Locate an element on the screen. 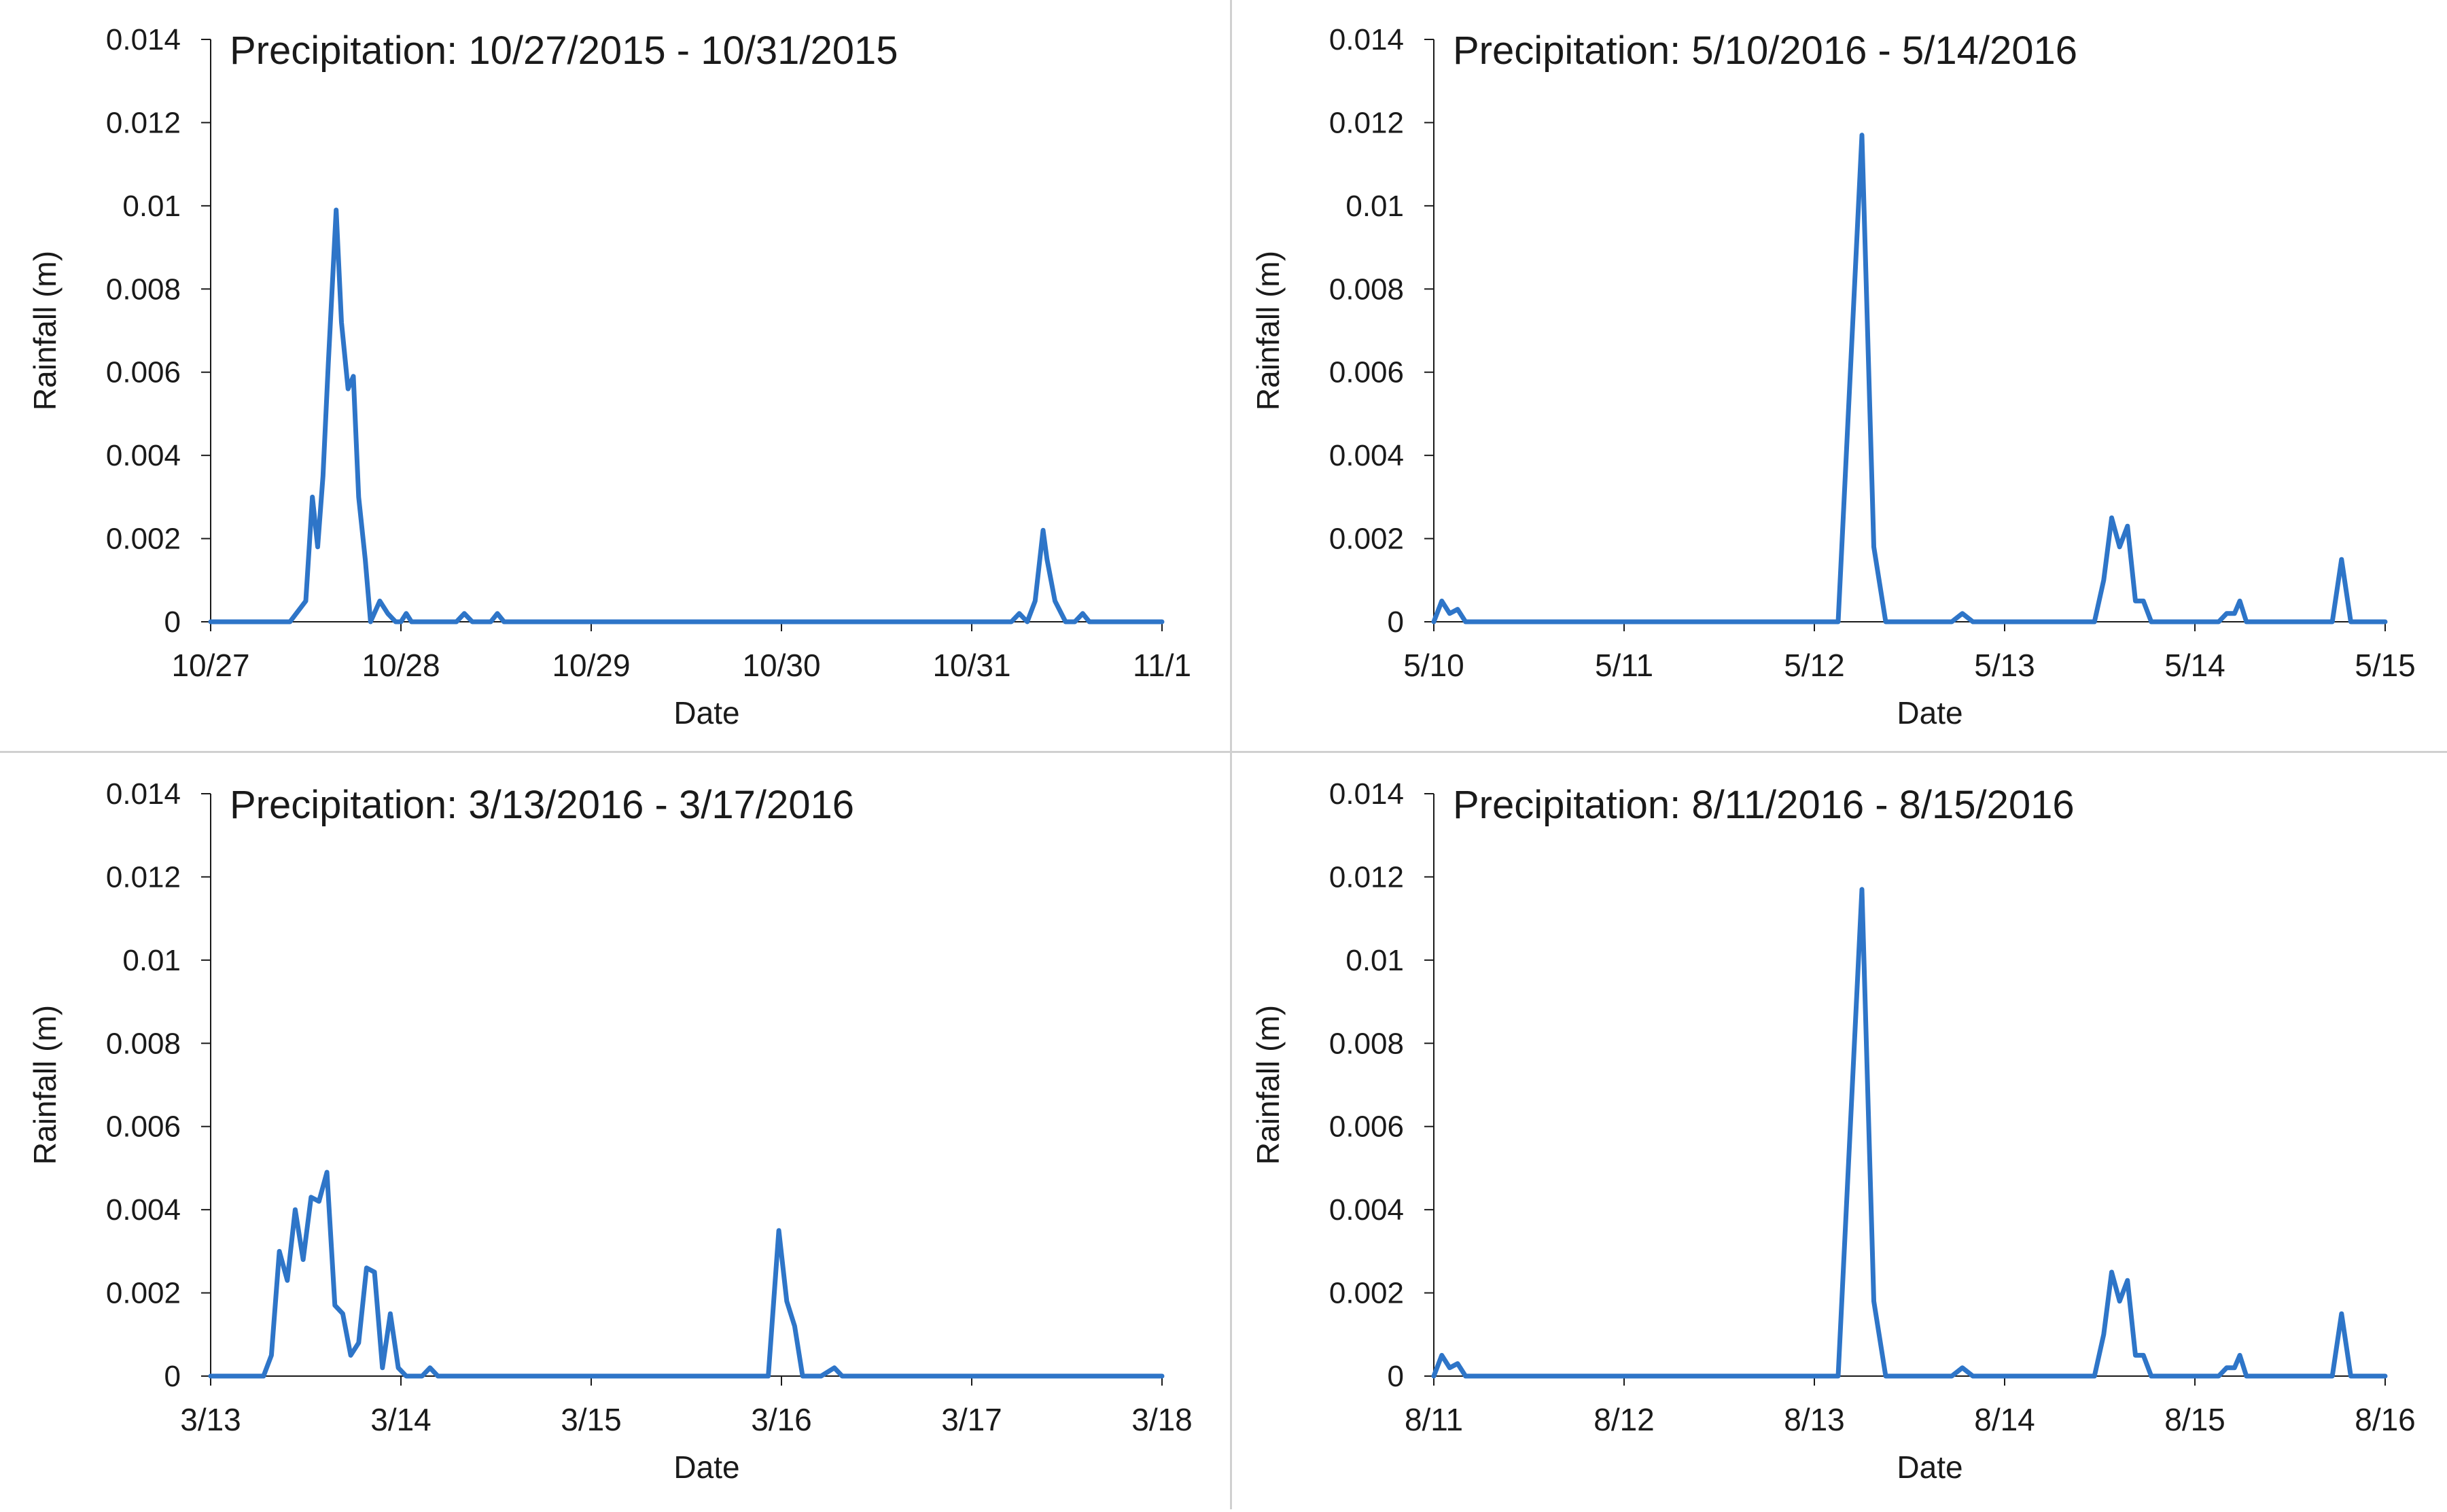 Image resolution: width=2447 pixels, height=1512 pixels. x-tick-label: 5/10 is located at coordinates (1434, 665).